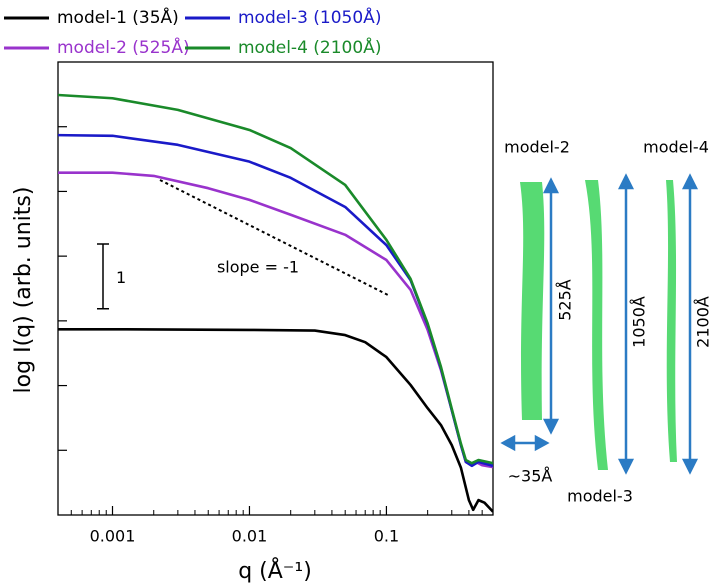 The width and height of the screenshot is (716, 583). I want to click on scale-bar, so click(103, 276).